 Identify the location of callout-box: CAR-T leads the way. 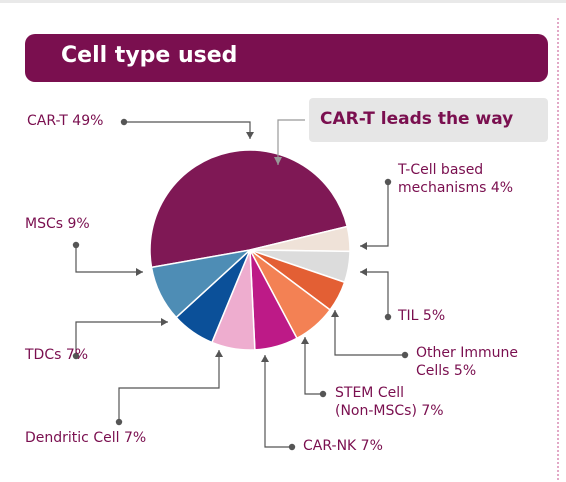
(428, 120).